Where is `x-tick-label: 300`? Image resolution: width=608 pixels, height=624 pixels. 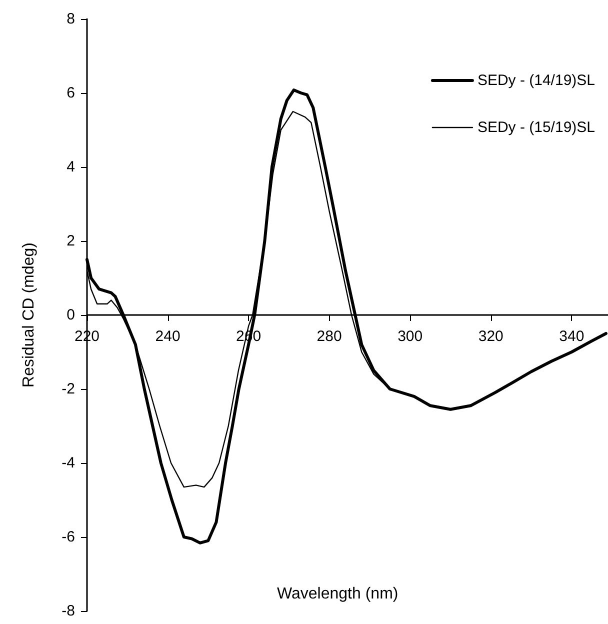 x-tick-label: 300 is located at coordinates (410, 336).